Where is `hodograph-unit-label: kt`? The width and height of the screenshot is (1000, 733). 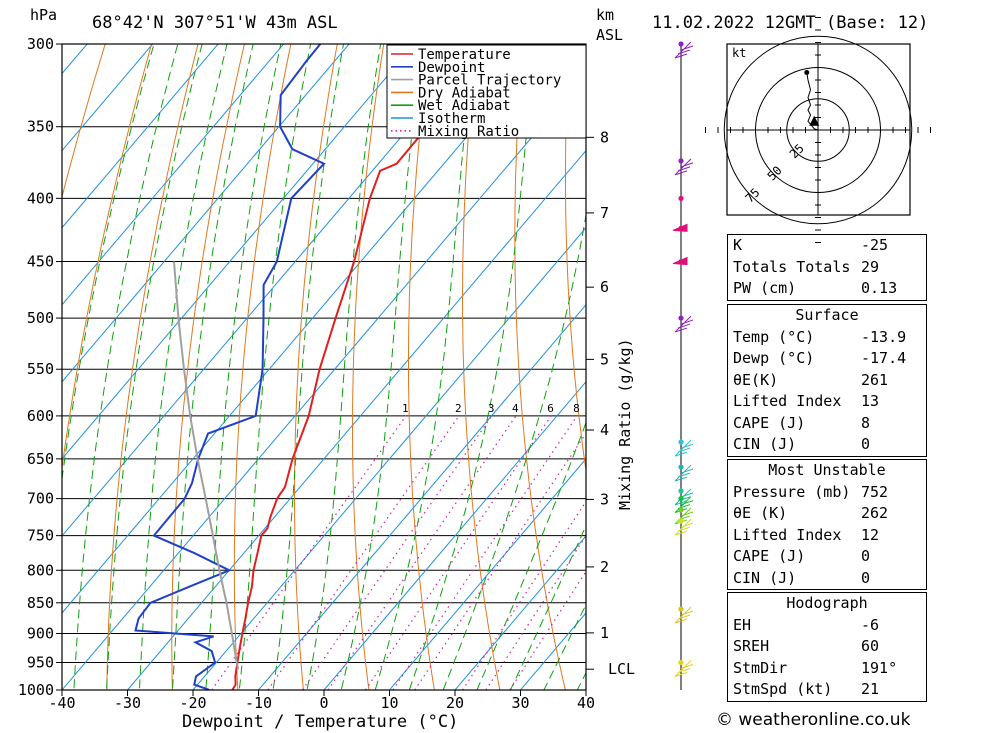 hodograph-unit-label: kt is located at coordinates (739, 53).